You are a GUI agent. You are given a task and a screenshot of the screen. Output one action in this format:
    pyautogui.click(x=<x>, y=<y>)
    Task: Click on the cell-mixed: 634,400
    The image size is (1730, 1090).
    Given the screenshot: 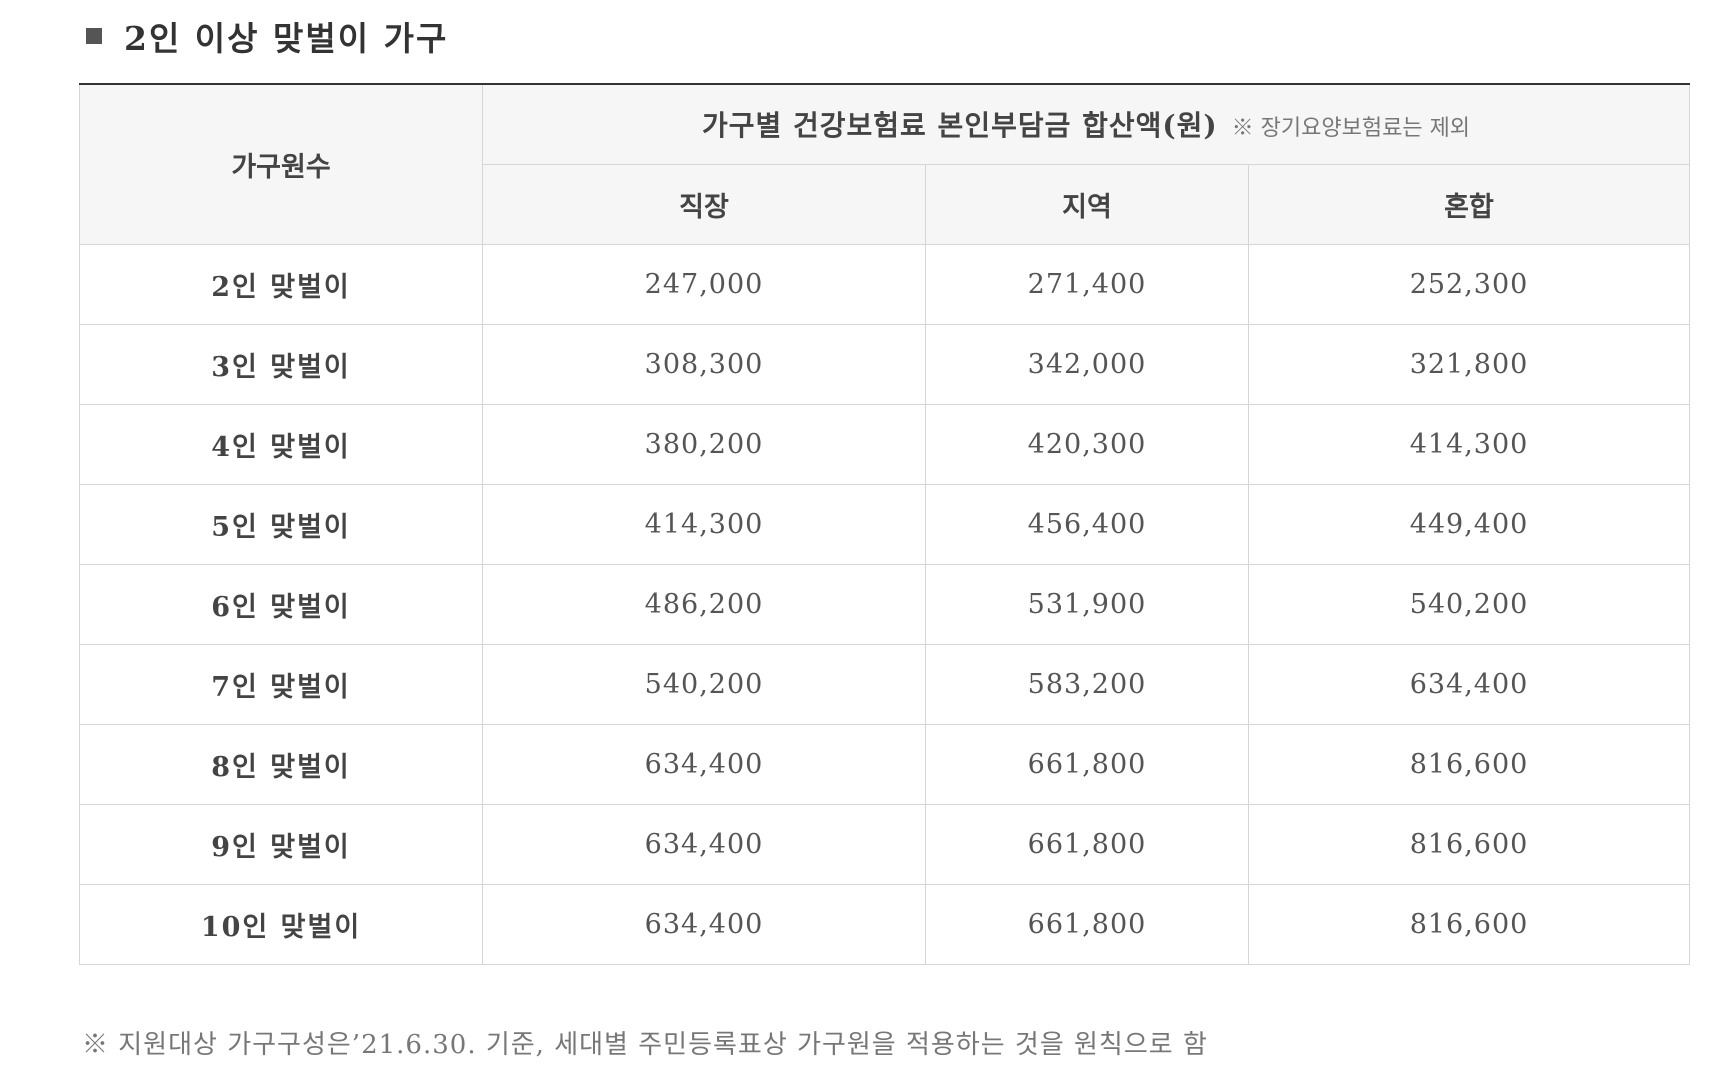 What is the action you would take?
    pyautogui.click(x=1469, y=684)
    